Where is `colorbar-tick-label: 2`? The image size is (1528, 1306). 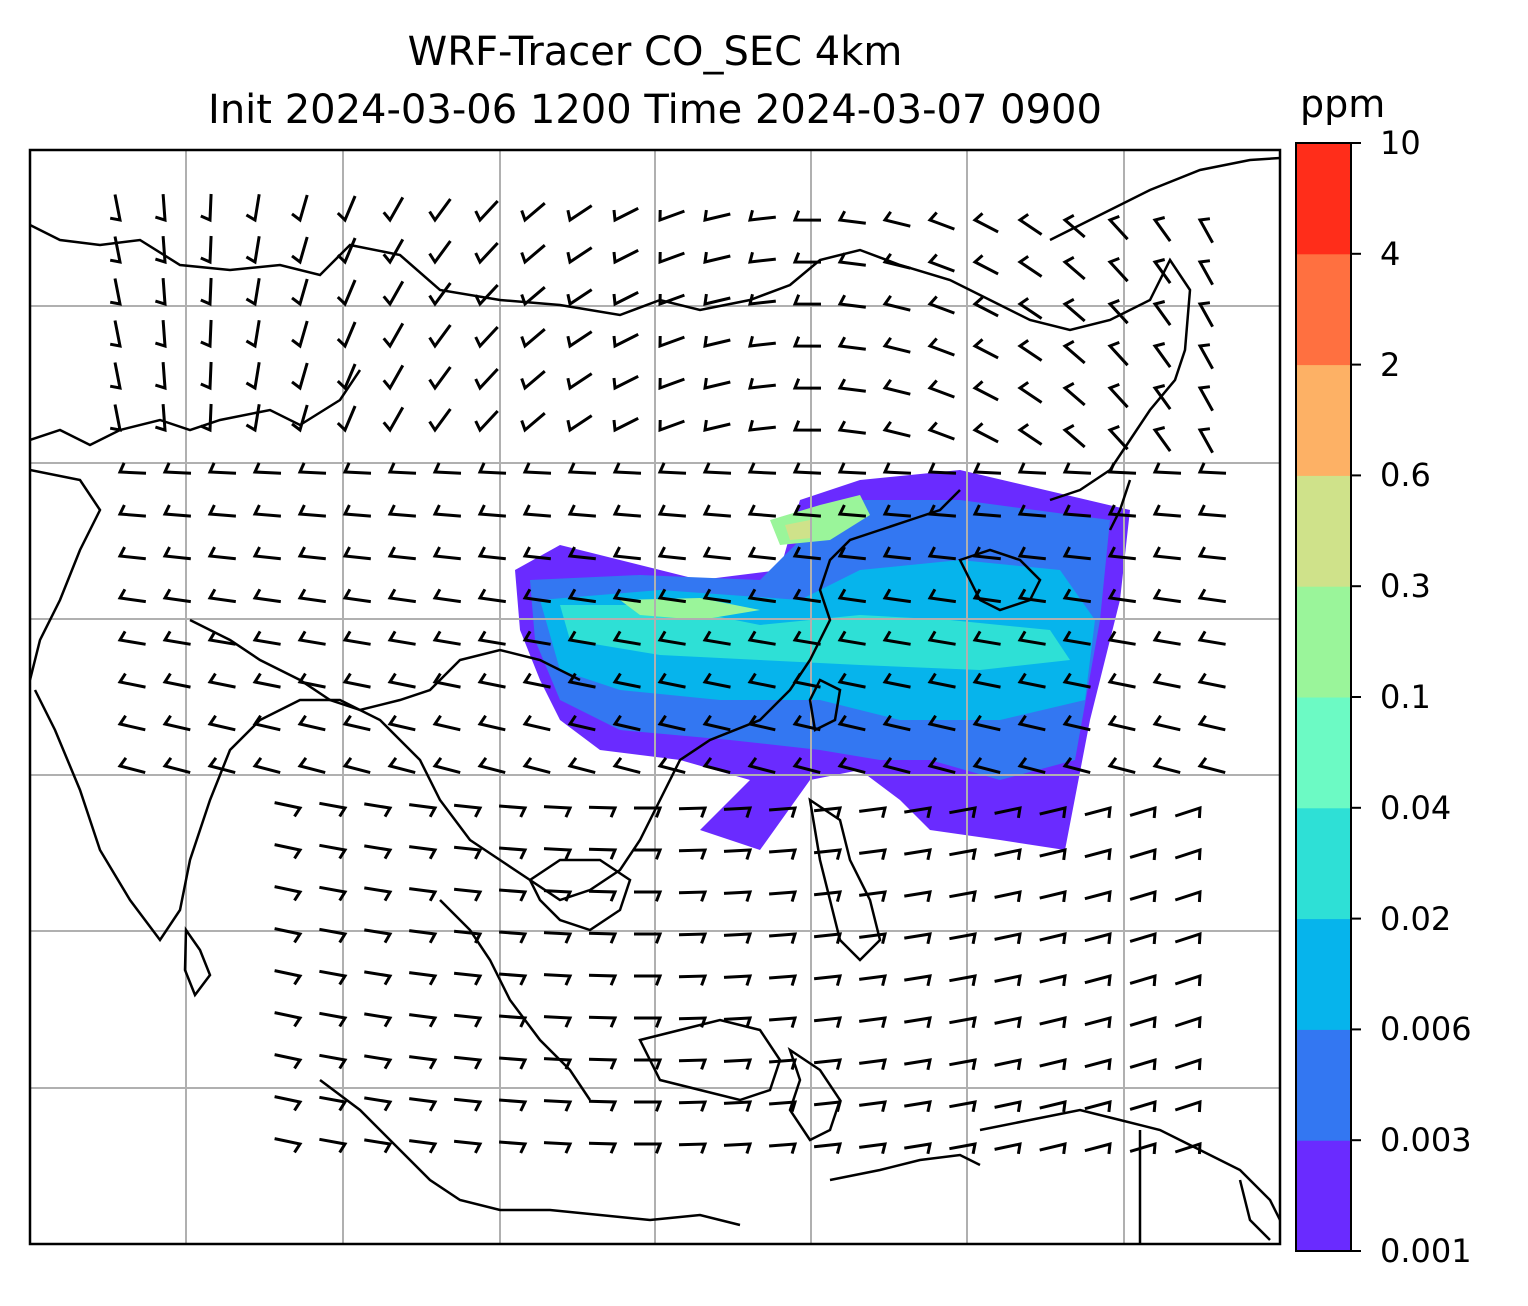
colorbar-tick-label: 2 is located at coordinates (1390, 364).